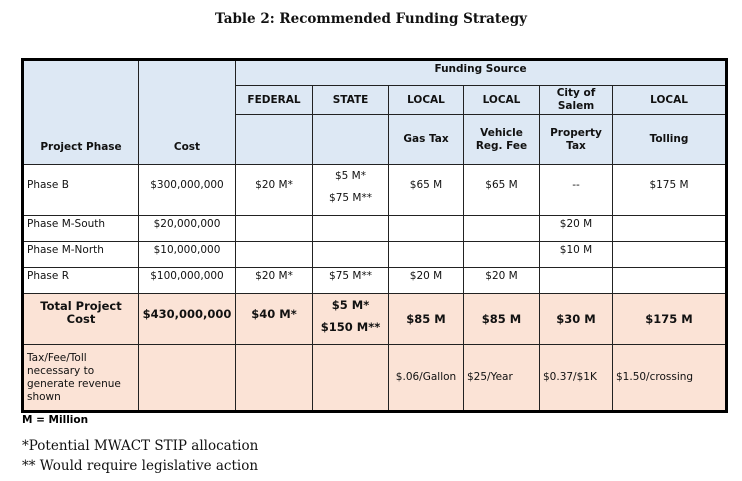 Image resolution: width=742 pixels, height=481 pixels. I want to click on subheader-vehicle-reg-fee: Vehicle Reg. Fee, so click(501, 139).